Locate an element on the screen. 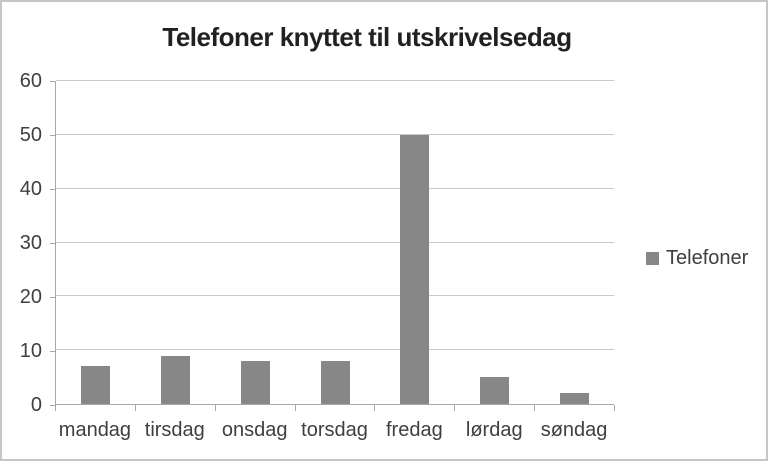  bar-tirsdag is located at coordinates (176, 379).